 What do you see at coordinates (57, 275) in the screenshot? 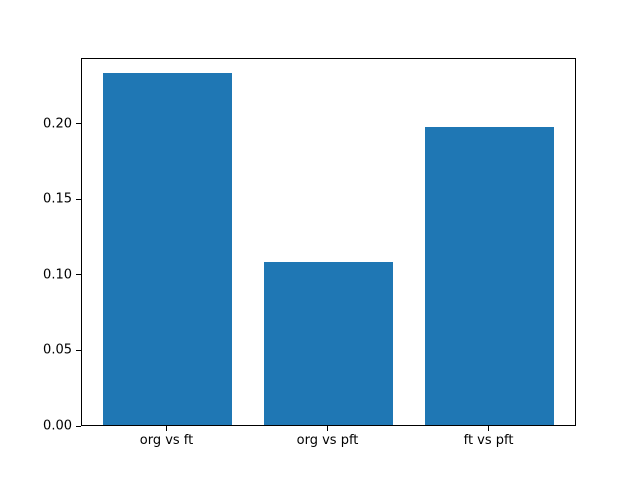
I see `y-tick-label: 0.10` at bounding box center [57, 275].